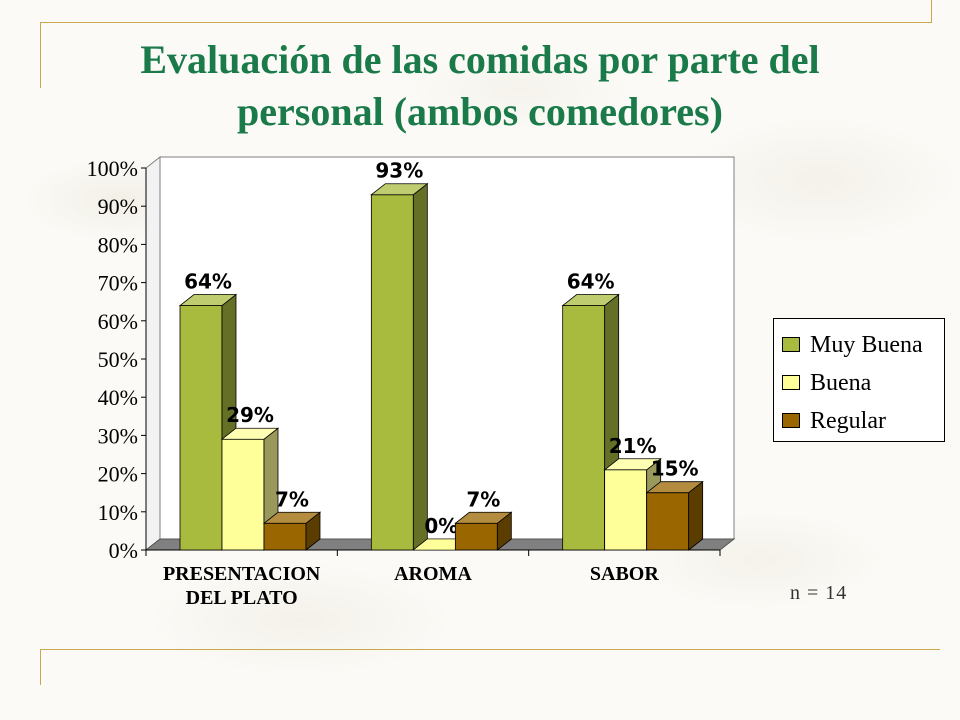 This screenshot has width=960, height=720. What do you see at coordinates (242, 598) in the screenshot?
I see `x-category-label: DEL PLATO` at bounding box center [242, 598].